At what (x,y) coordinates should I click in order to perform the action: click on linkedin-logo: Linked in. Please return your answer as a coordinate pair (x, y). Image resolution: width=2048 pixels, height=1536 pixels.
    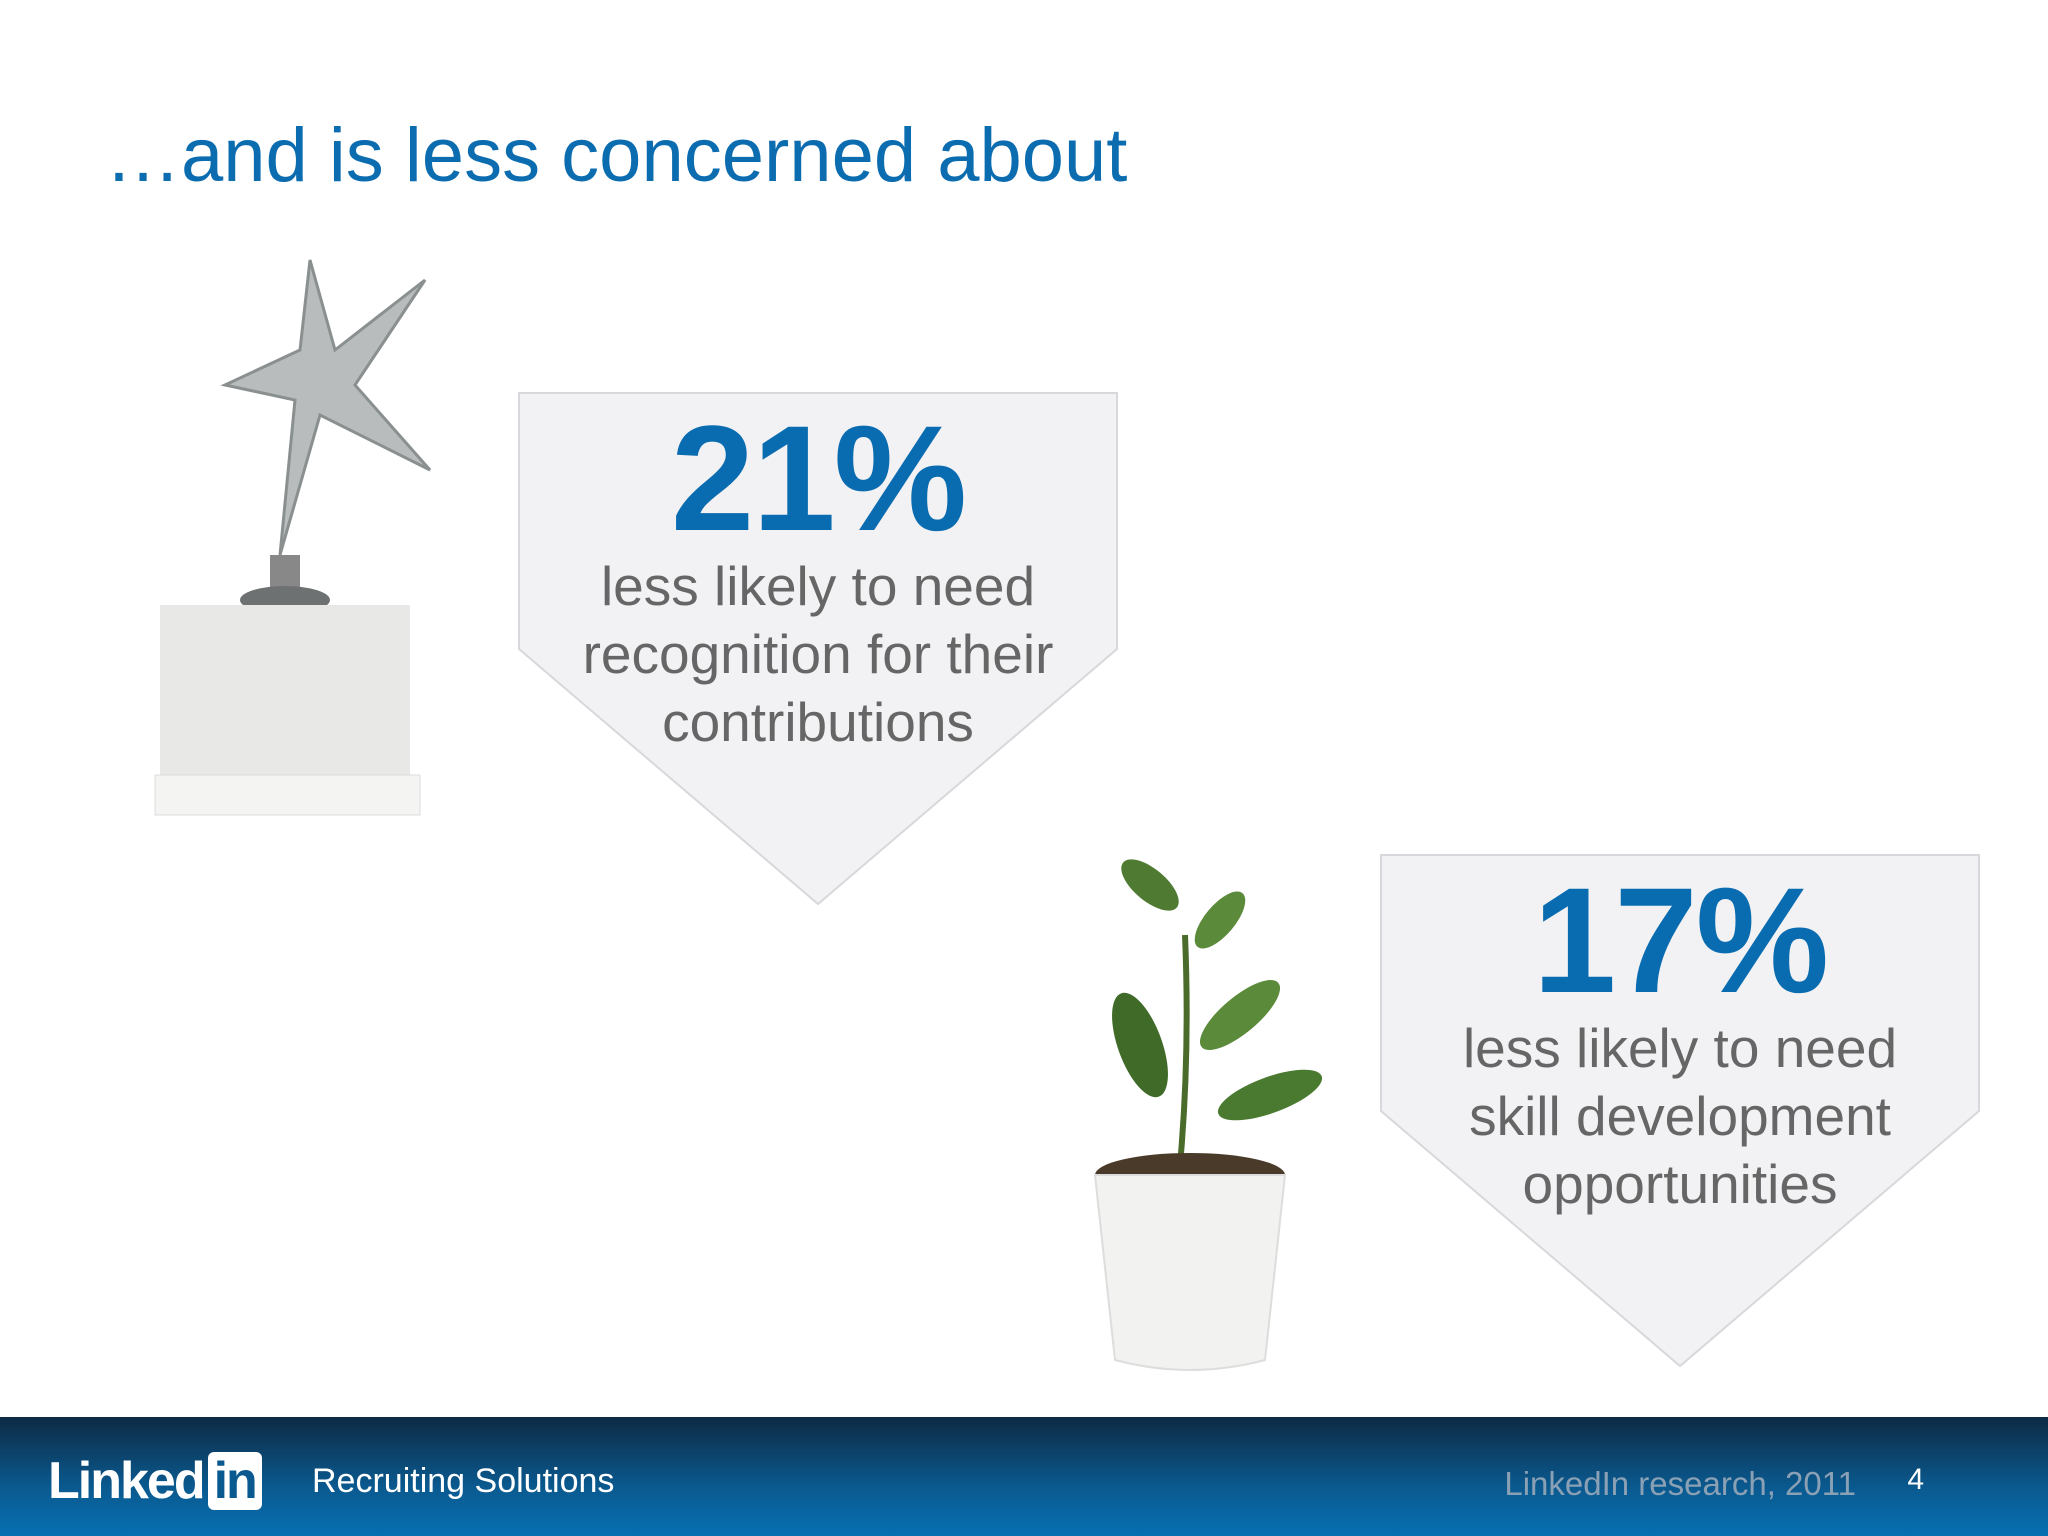
    Looking at the image, I should click on (155, 1481).